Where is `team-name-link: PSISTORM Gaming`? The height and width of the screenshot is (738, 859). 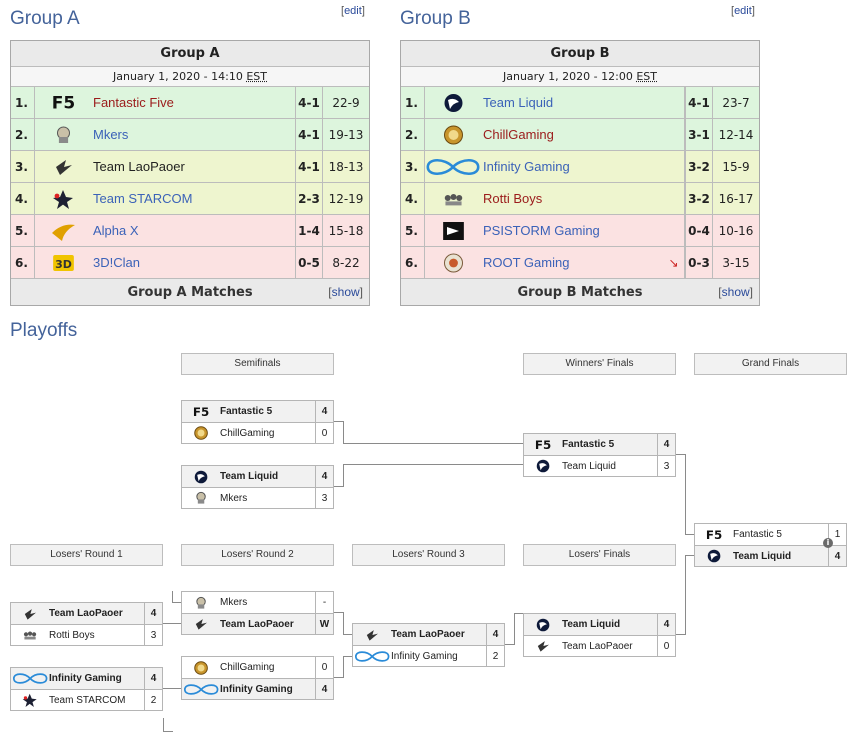
team-name-link: PSISTORM Gaming is located at coordinates (541, 230).